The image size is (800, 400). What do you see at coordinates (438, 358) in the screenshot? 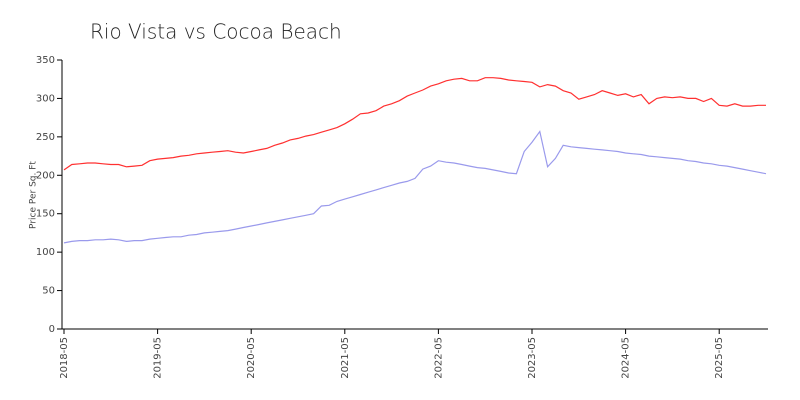
I see `x-tick-label: 2022-05` at bounding box center [438, 358].